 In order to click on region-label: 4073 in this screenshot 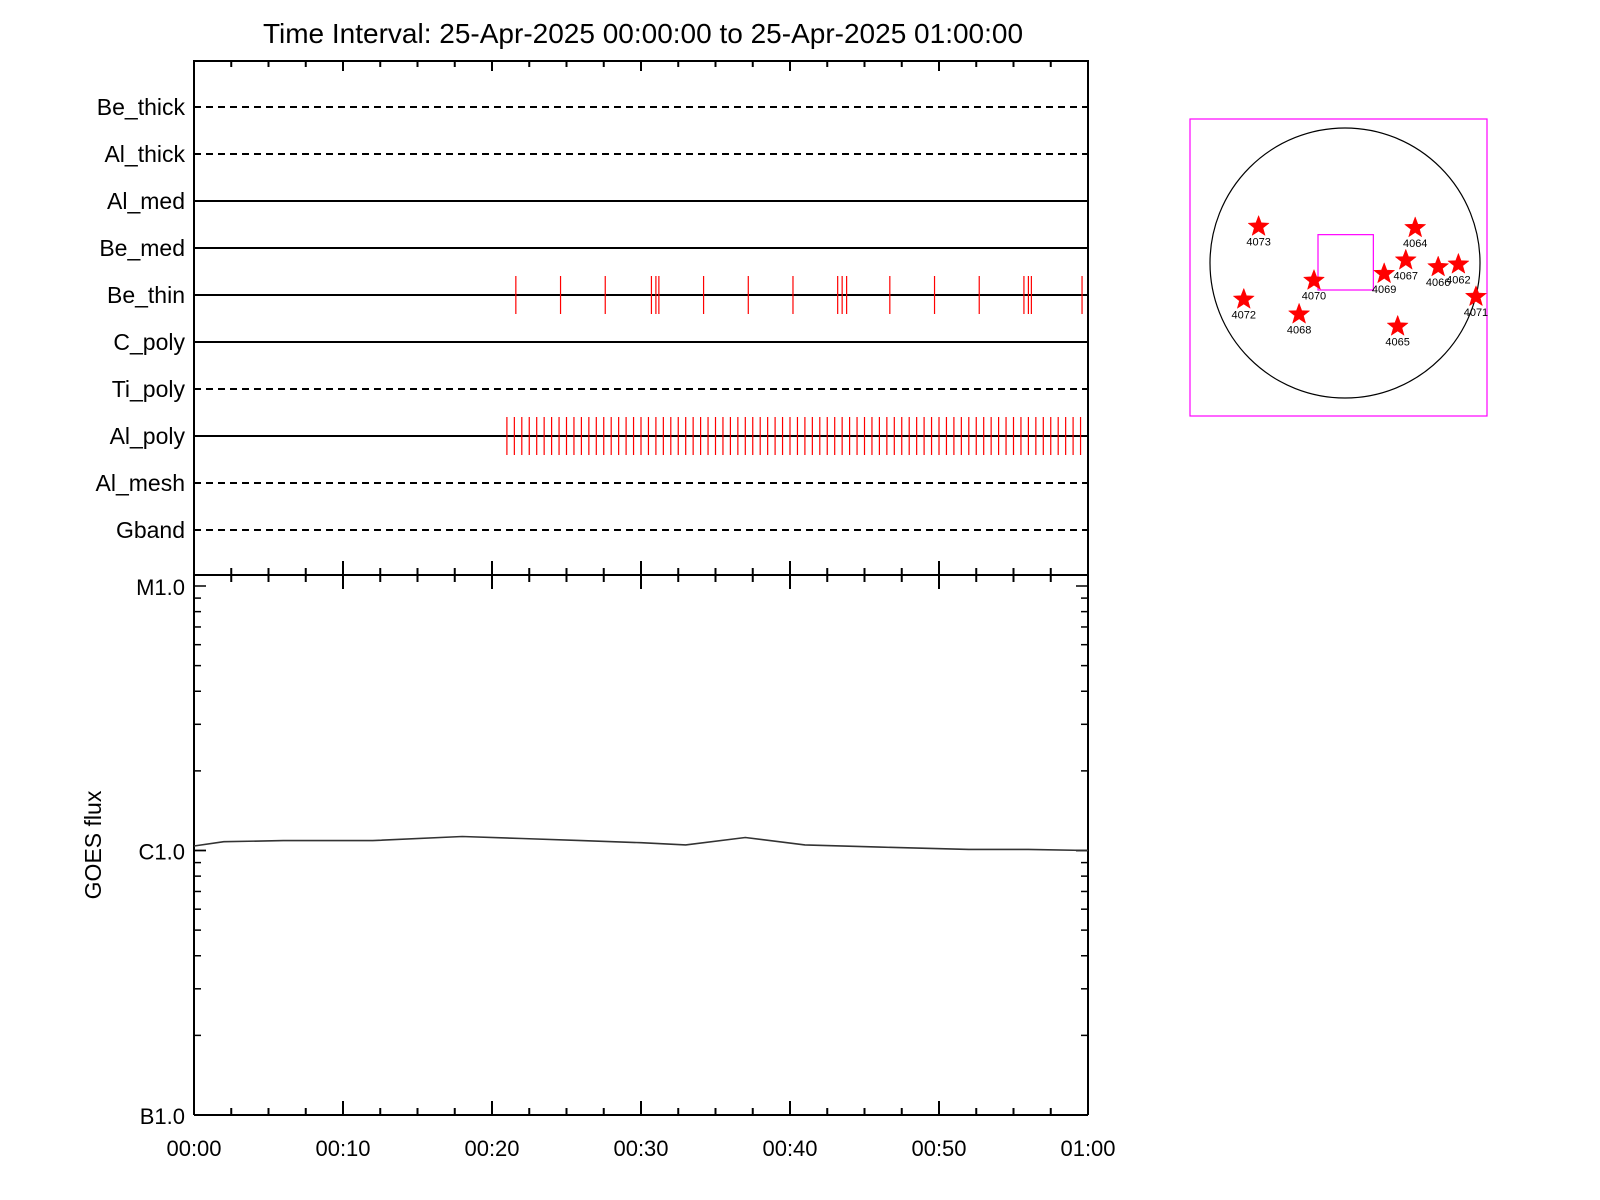, I will do `click(1258, 243)`.